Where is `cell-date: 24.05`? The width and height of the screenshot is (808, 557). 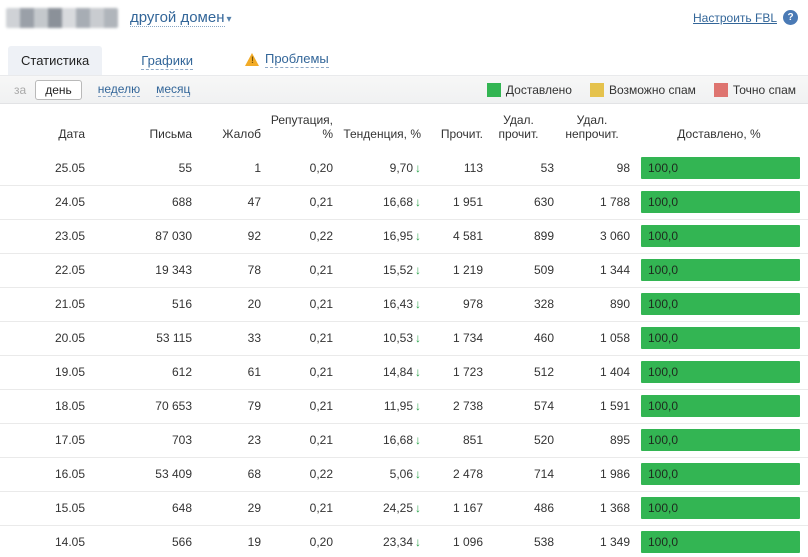 cell-date: 24.05 is located at coordinates (42, 201).